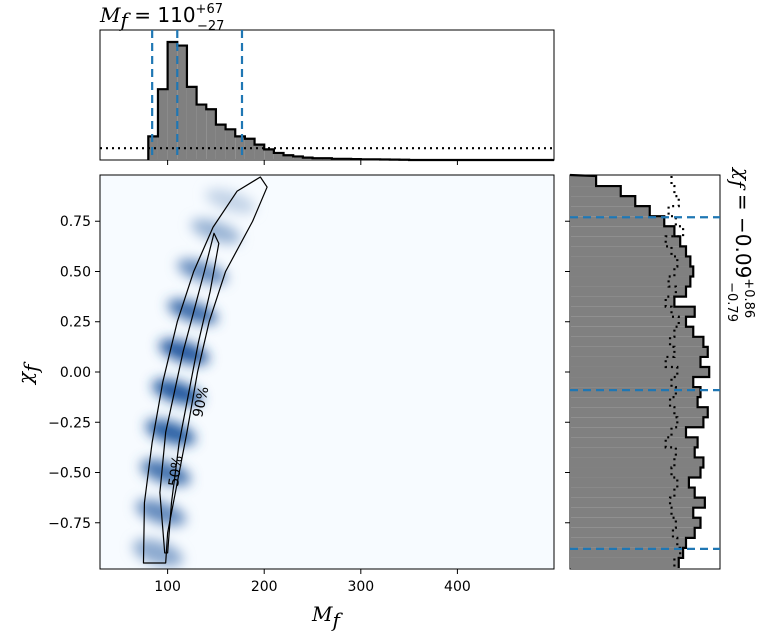  Describe the element at coordinates (731, 302) in the screenshot. I see `right-title-subscript: −0.79` at that location.